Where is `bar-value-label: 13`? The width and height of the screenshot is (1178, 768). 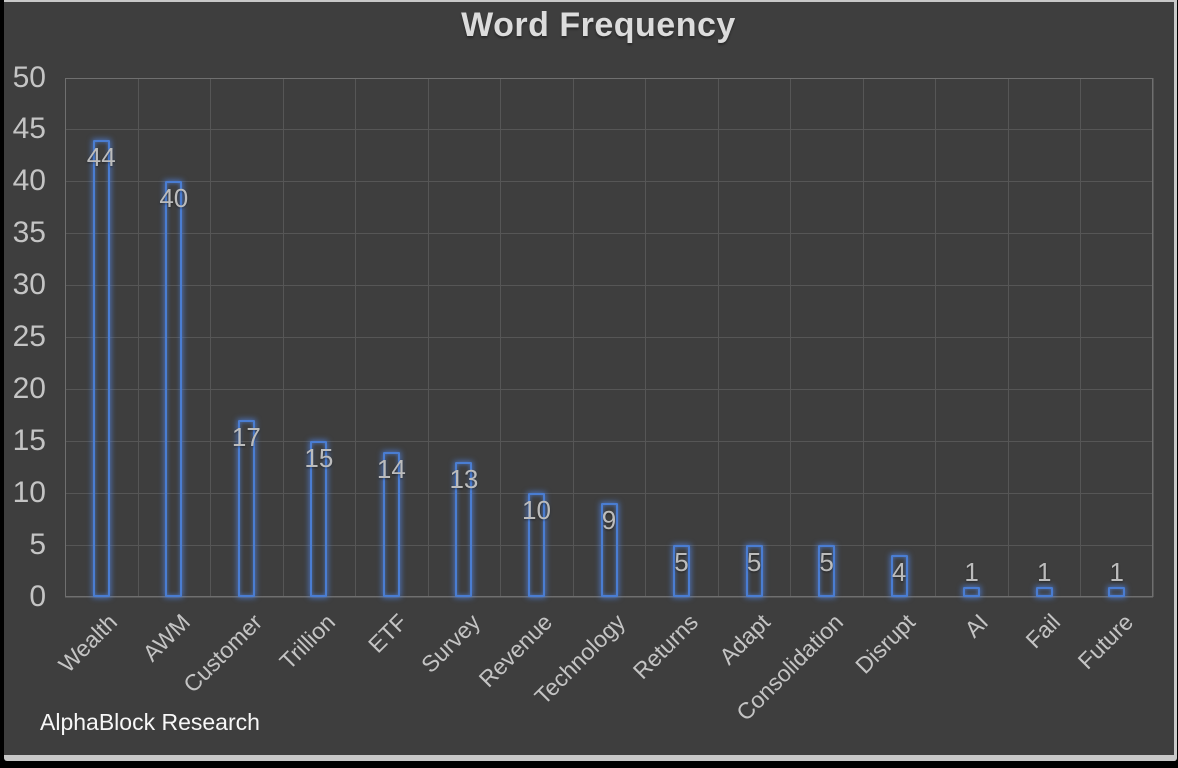 bar-value-label: 13 is located at coordinates (464, 478).